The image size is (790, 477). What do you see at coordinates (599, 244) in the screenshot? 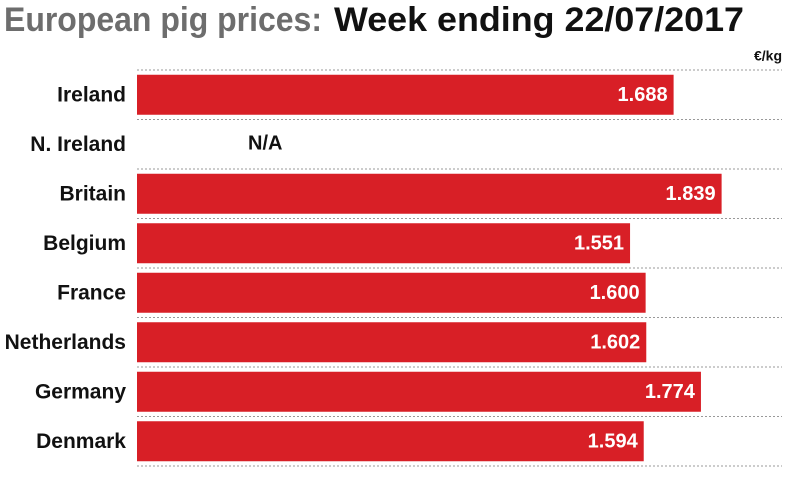
I see `value-label: 1.551` at bounding box center [599, 244].